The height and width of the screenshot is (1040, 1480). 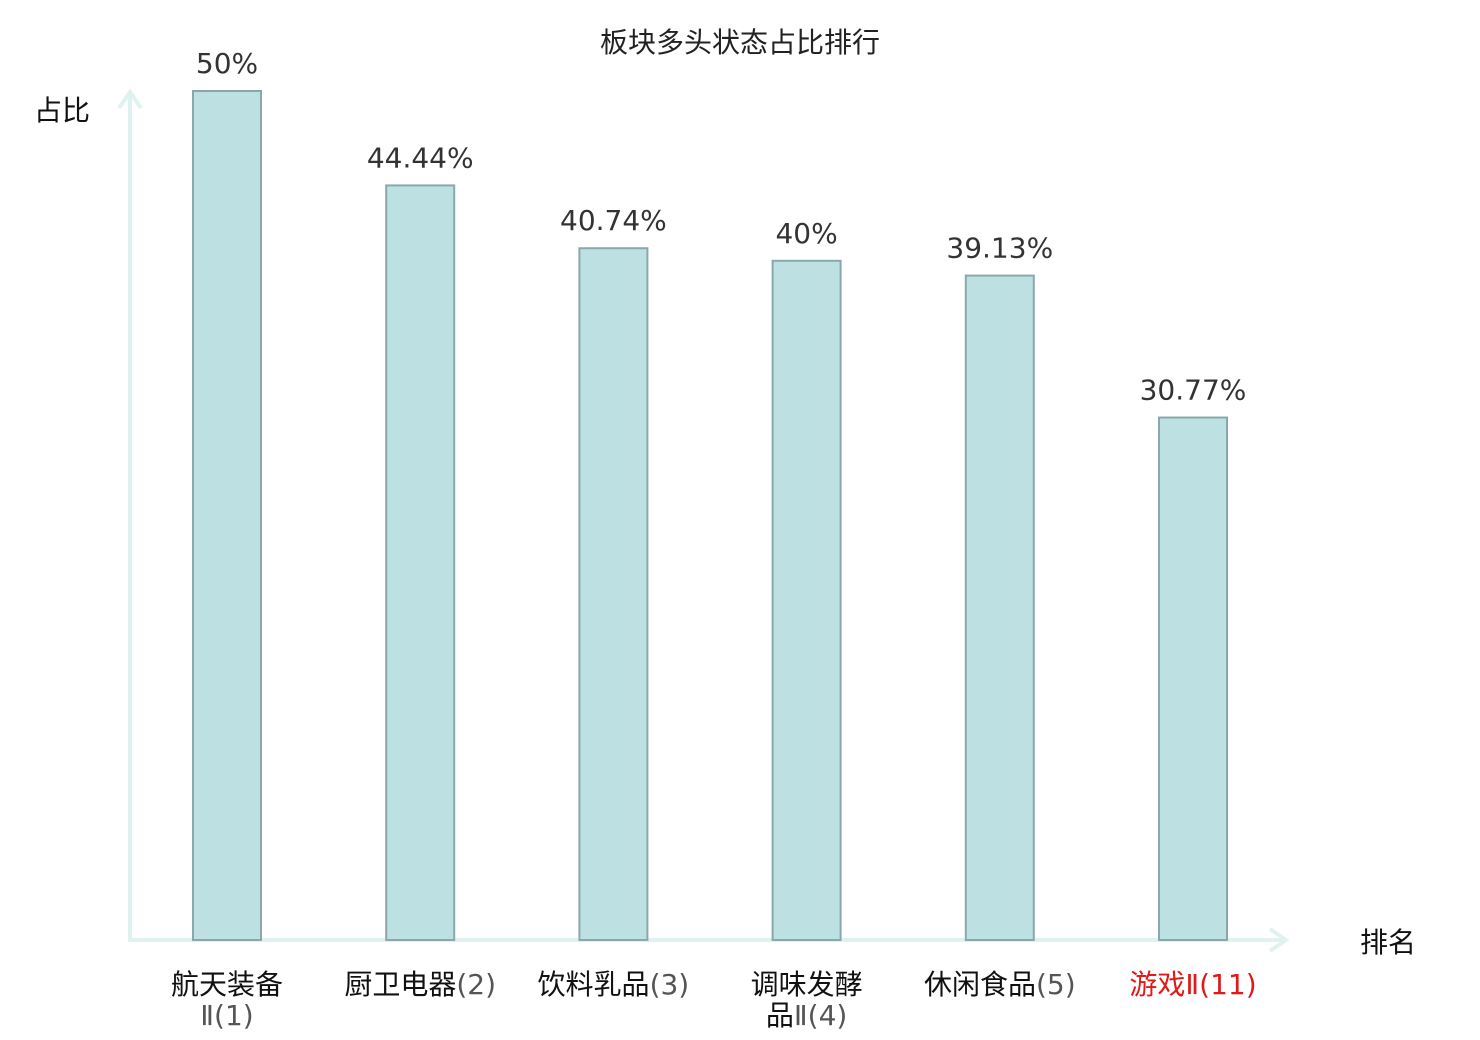 I want to click on category-label-5: 休闲食品(5), so click(x=1000, y=984).